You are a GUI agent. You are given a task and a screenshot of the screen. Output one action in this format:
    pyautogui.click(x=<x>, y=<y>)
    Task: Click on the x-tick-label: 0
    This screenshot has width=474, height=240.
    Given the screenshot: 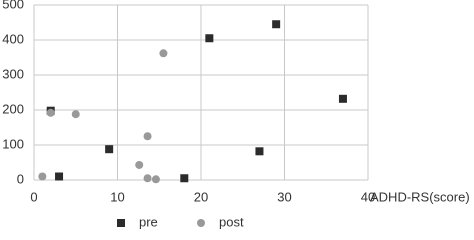 What is the action you would take?
    pyautogui.click(x=33, y=196)
    